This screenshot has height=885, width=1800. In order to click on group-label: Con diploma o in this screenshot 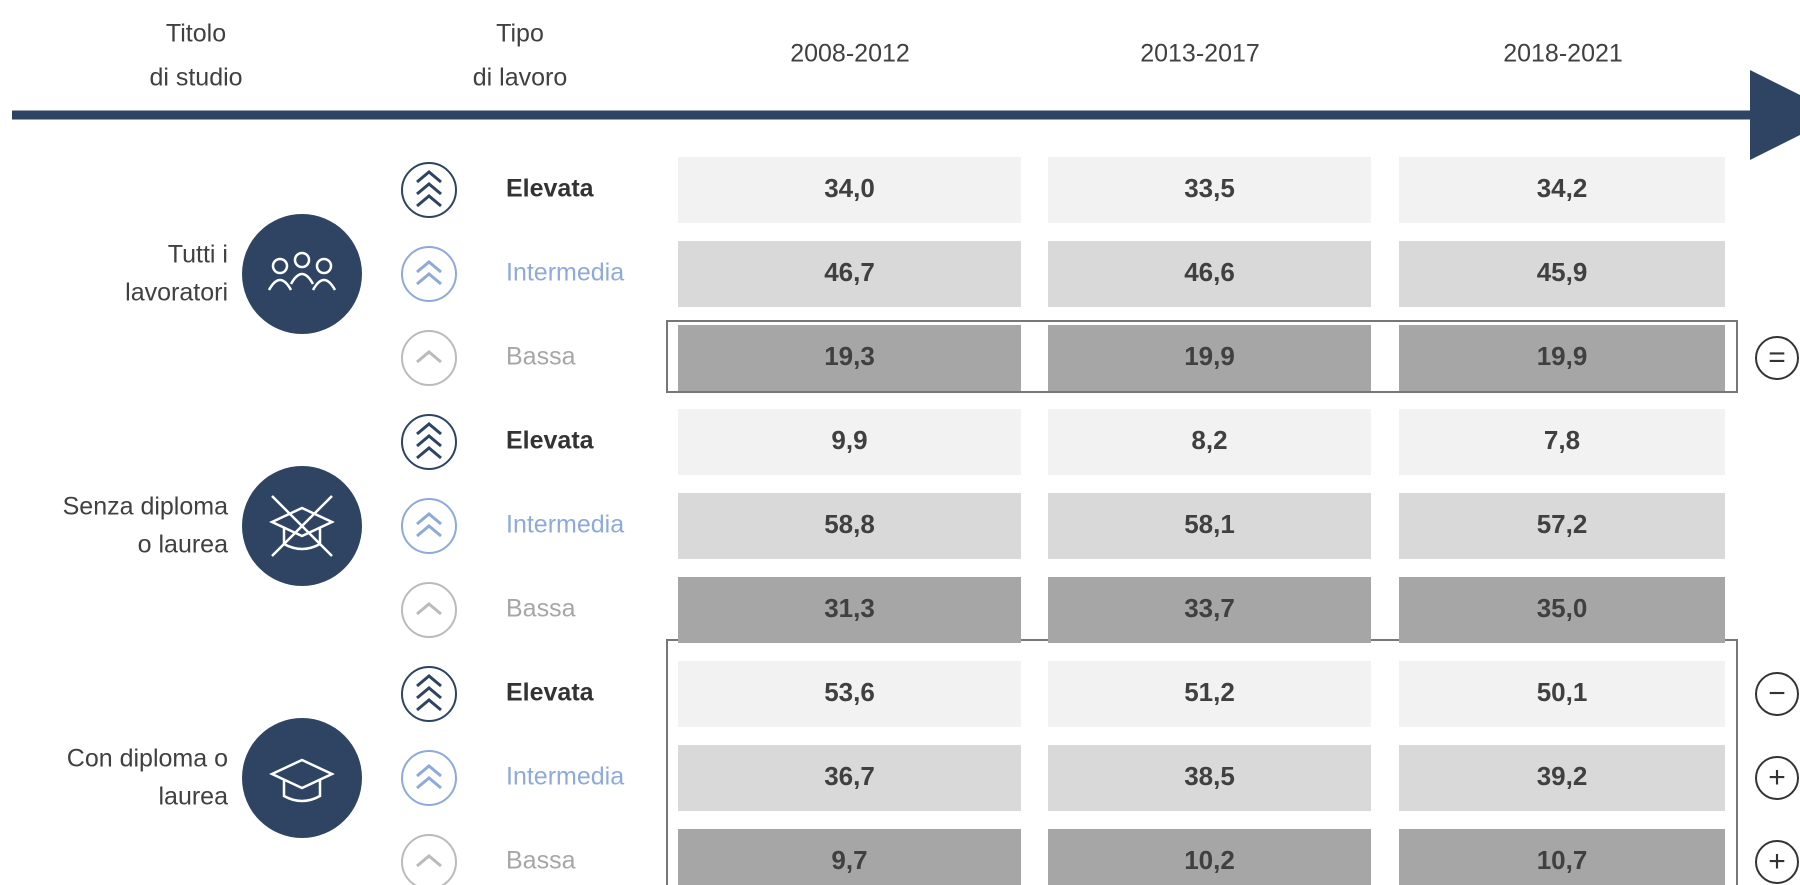, I will do `click(147, 759)`.